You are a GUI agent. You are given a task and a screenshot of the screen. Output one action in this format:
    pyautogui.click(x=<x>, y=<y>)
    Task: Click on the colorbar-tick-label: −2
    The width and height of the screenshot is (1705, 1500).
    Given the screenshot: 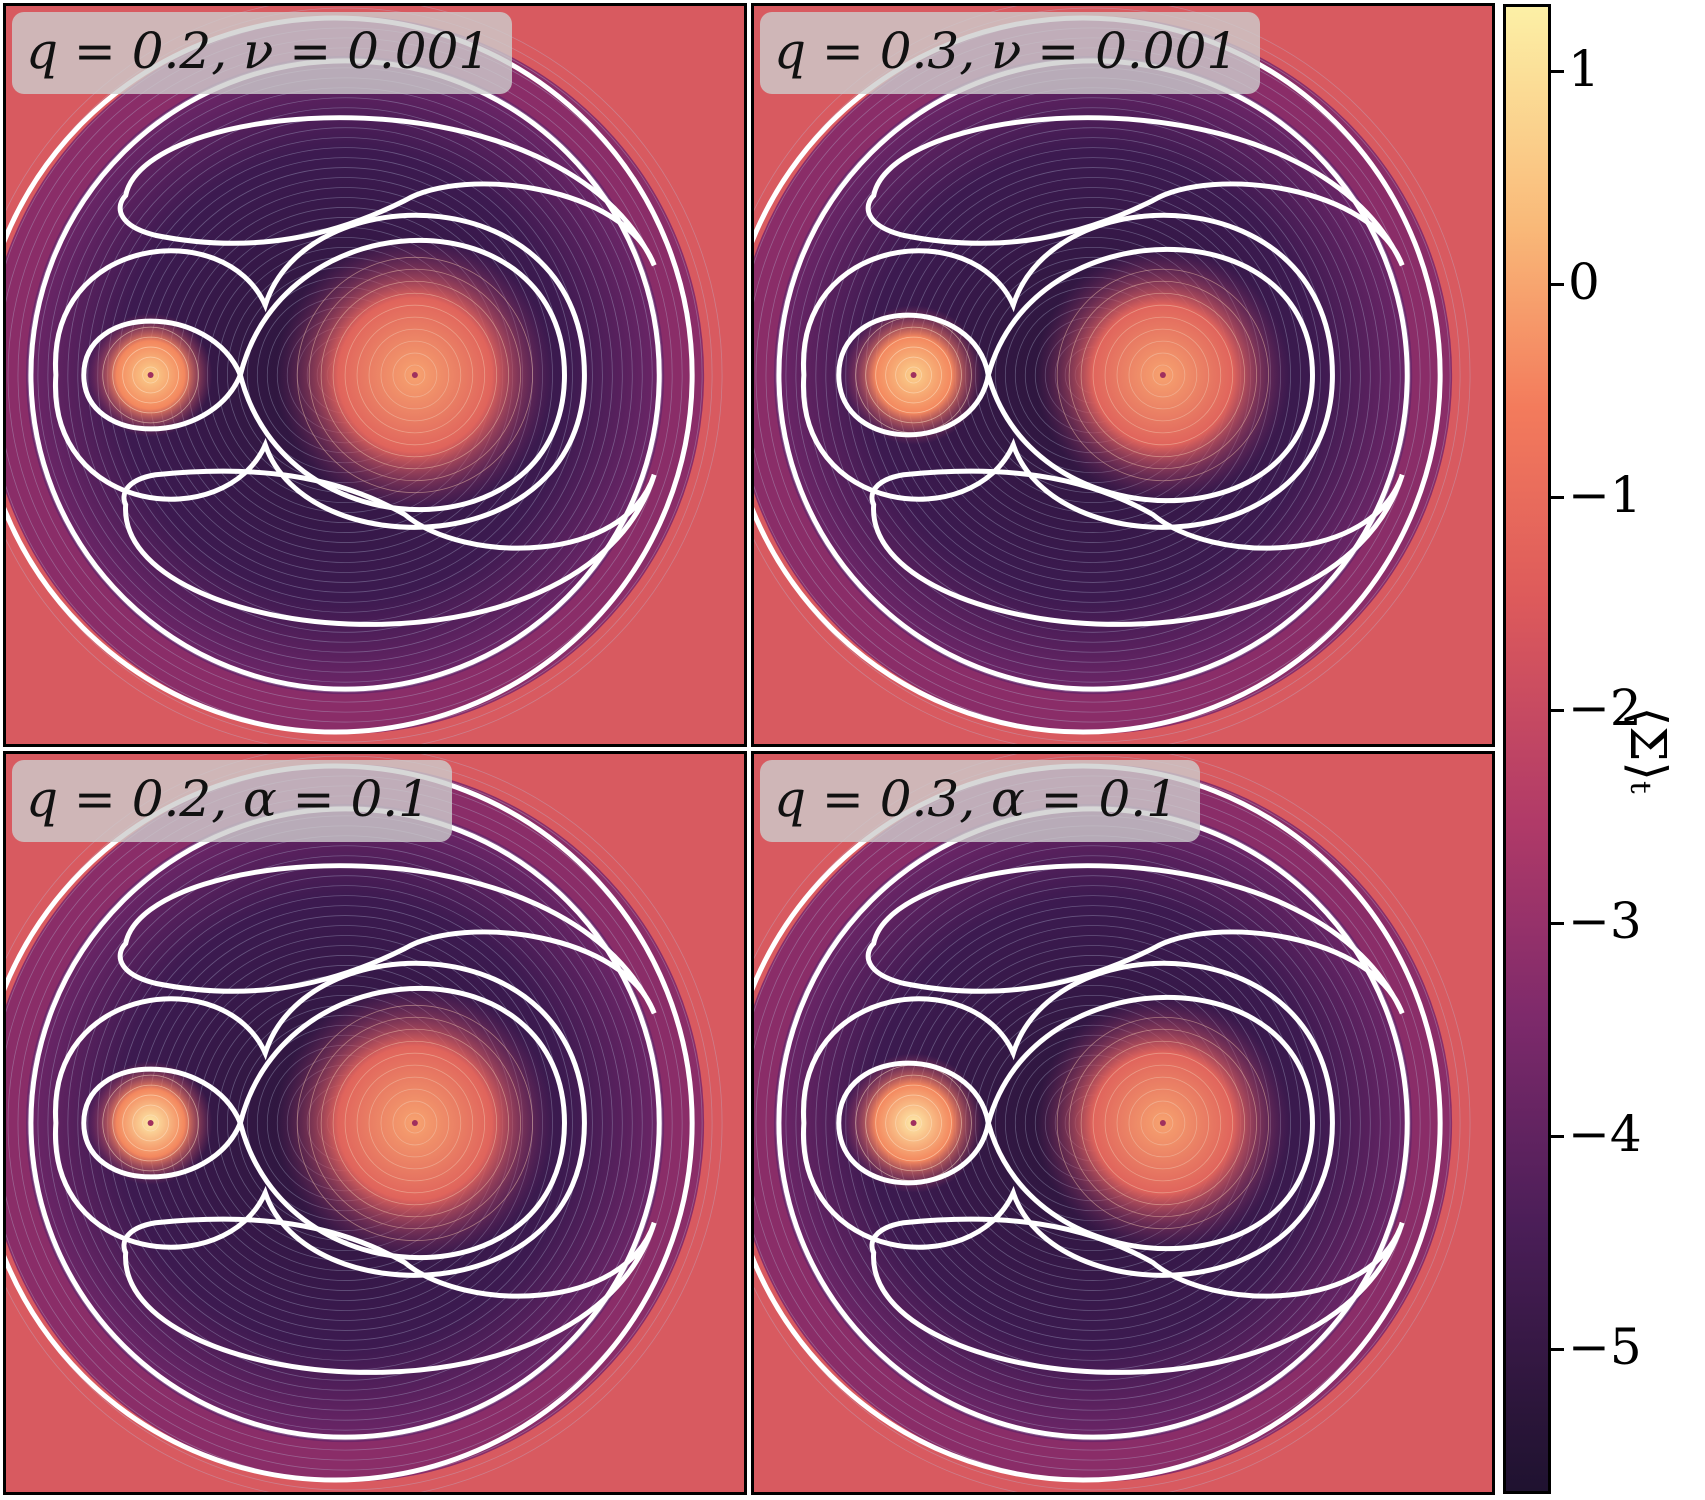 What is the action you would take?
    pyautogui.click(x=1605, y=708)
    